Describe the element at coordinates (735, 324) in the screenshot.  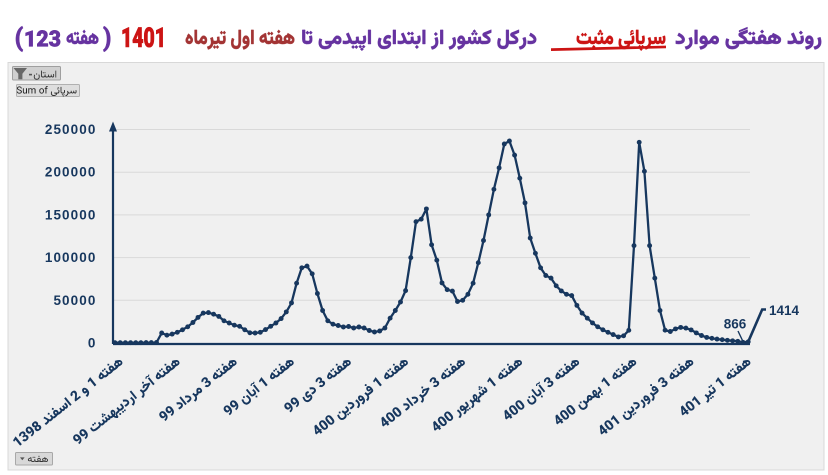
I see `svg-text: 866` at that location.